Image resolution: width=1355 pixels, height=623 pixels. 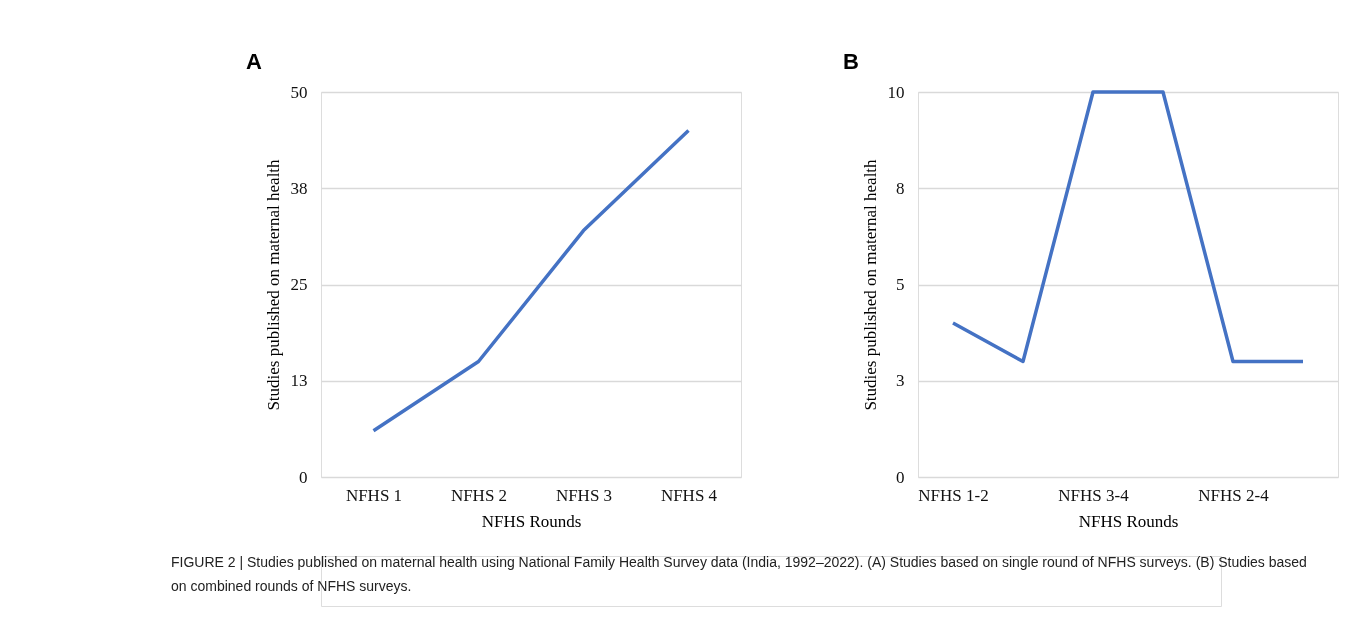 What do you see at coordinates (531, 280) in the screenshot?
I see `line-series` at bounding box center [531, 280].